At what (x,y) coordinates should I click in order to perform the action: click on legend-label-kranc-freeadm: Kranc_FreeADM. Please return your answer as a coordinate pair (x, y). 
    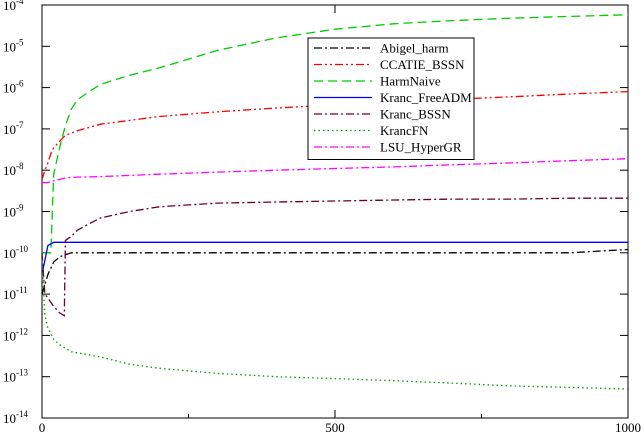
    Looking at the image, I should click on (426, 97).